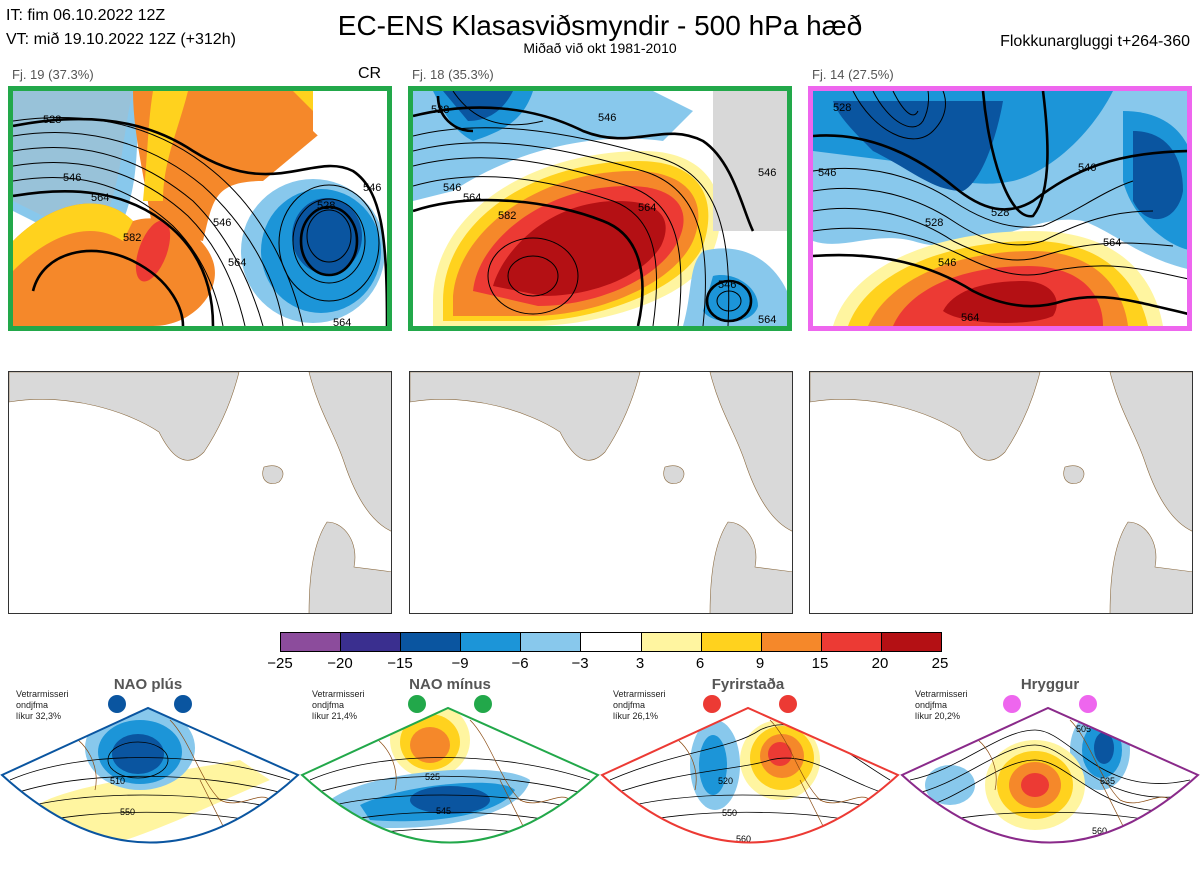 Image resolution: width=1200 pixels, height=876 pixels. What do you see at coordinates (1099, 831) in the screenshot?
I see `regime-4-contour-560: 560` at bounding box center [1099, 831].